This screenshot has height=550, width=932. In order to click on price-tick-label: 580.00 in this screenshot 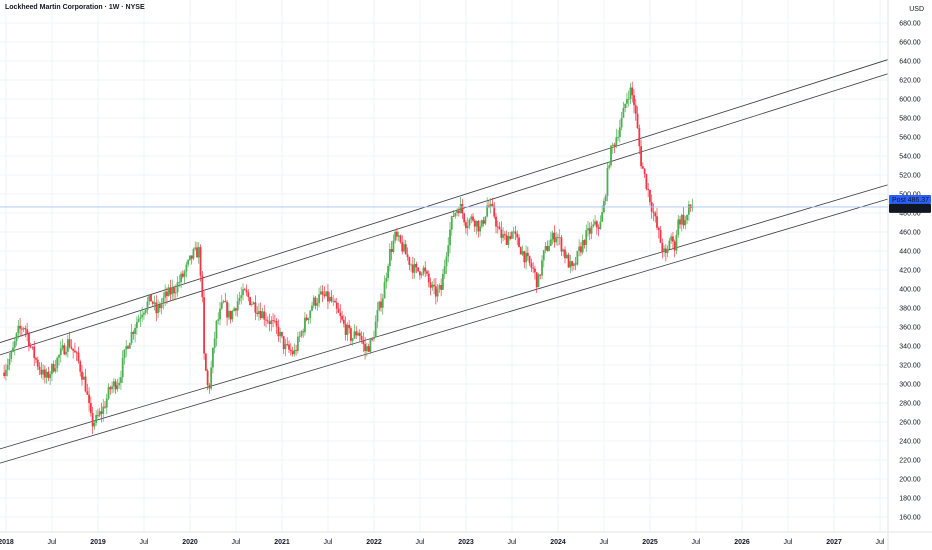, I will do `click(910, 119)`.